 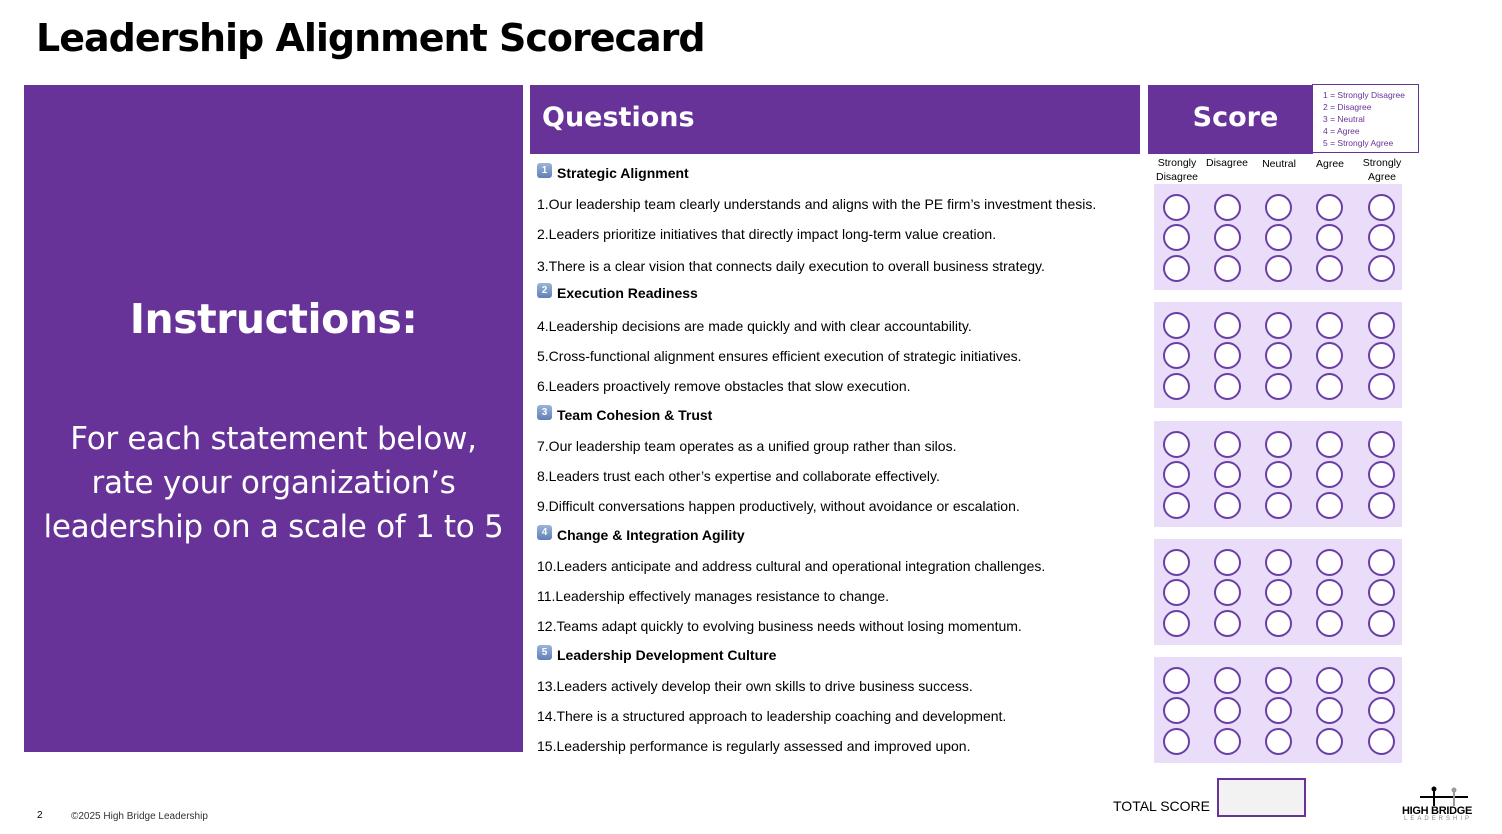 What do you see at coordinates (1230, 119) in the screenshot?
I see `score-header: Score` at bounding box center [1230, 119].